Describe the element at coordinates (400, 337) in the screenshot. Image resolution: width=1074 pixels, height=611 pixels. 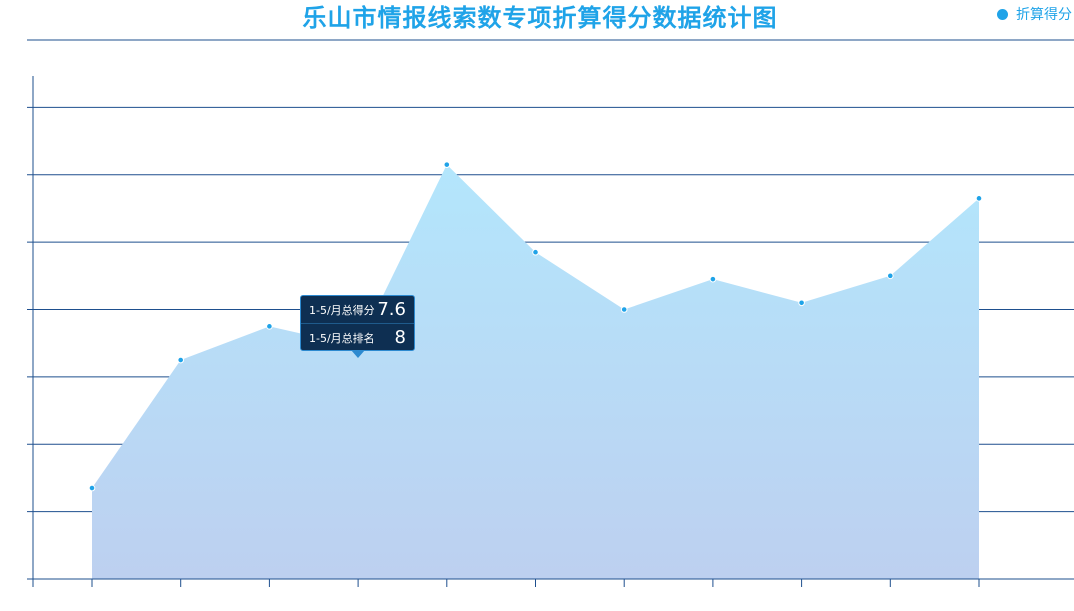
I see `tooltip-rank-value: 8` at that location.